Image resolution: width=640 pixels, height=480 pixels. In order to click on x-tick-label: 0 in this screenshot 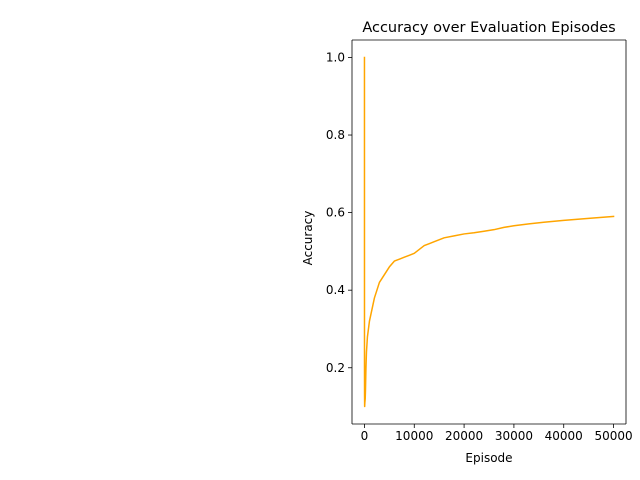, I will do `click(365, 436)`.